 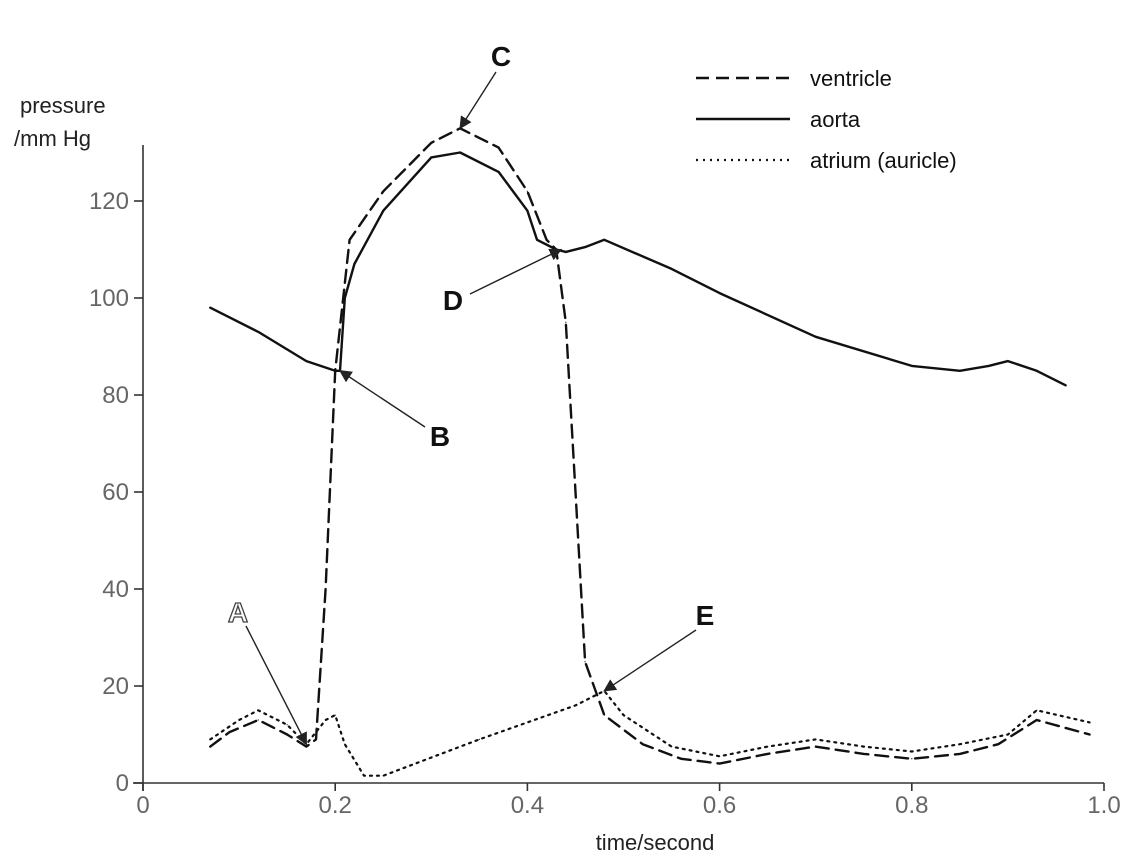 I want to click on callout-label-B: B, so click(x=440, y=436).